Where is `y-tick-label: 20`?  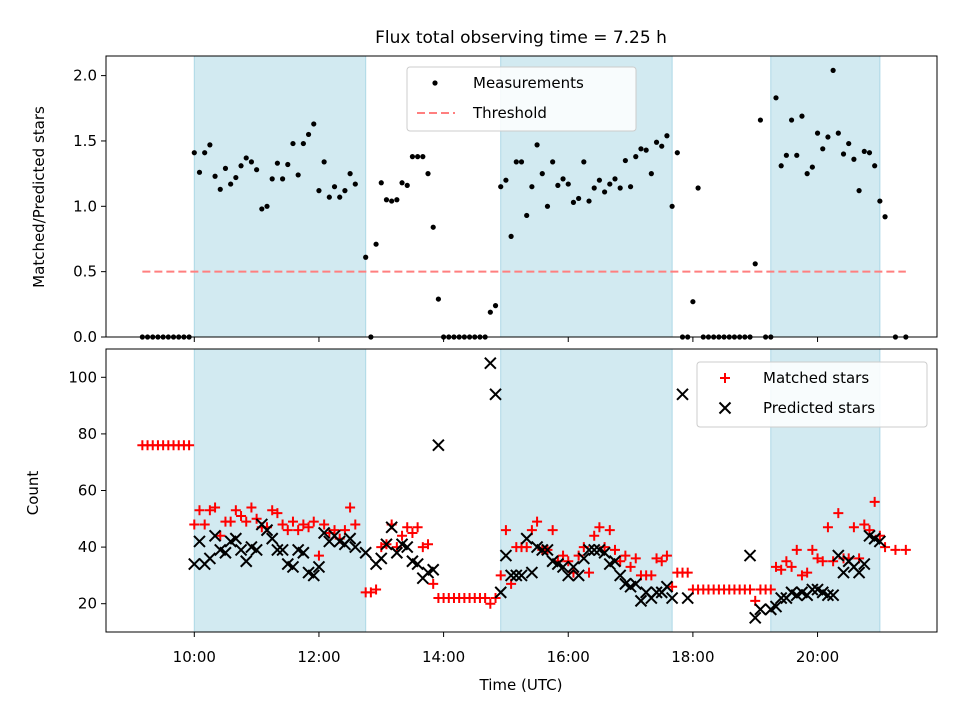
y-tick-label: 20 is located at coordinates (87, 604).